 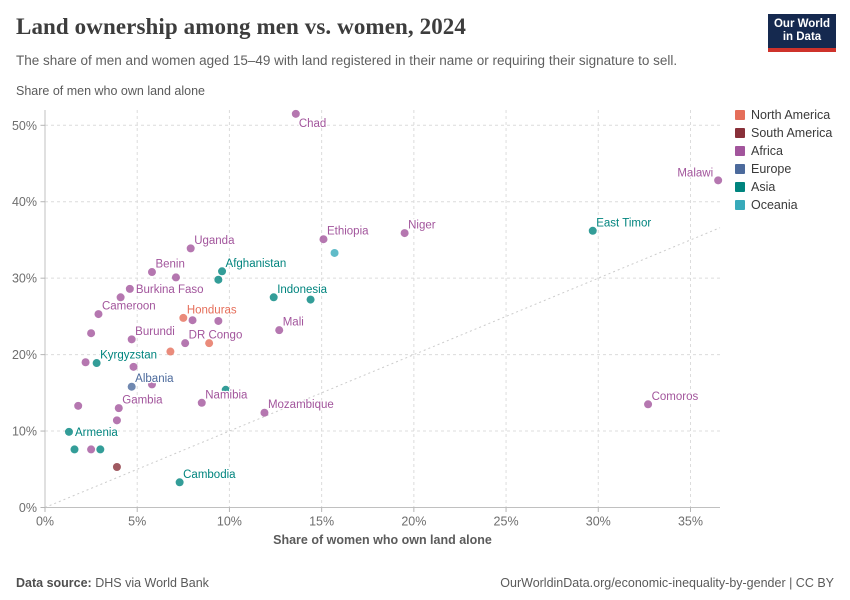 I want to click on country-label-malawi: Malawi, so click(x=695, y=173).